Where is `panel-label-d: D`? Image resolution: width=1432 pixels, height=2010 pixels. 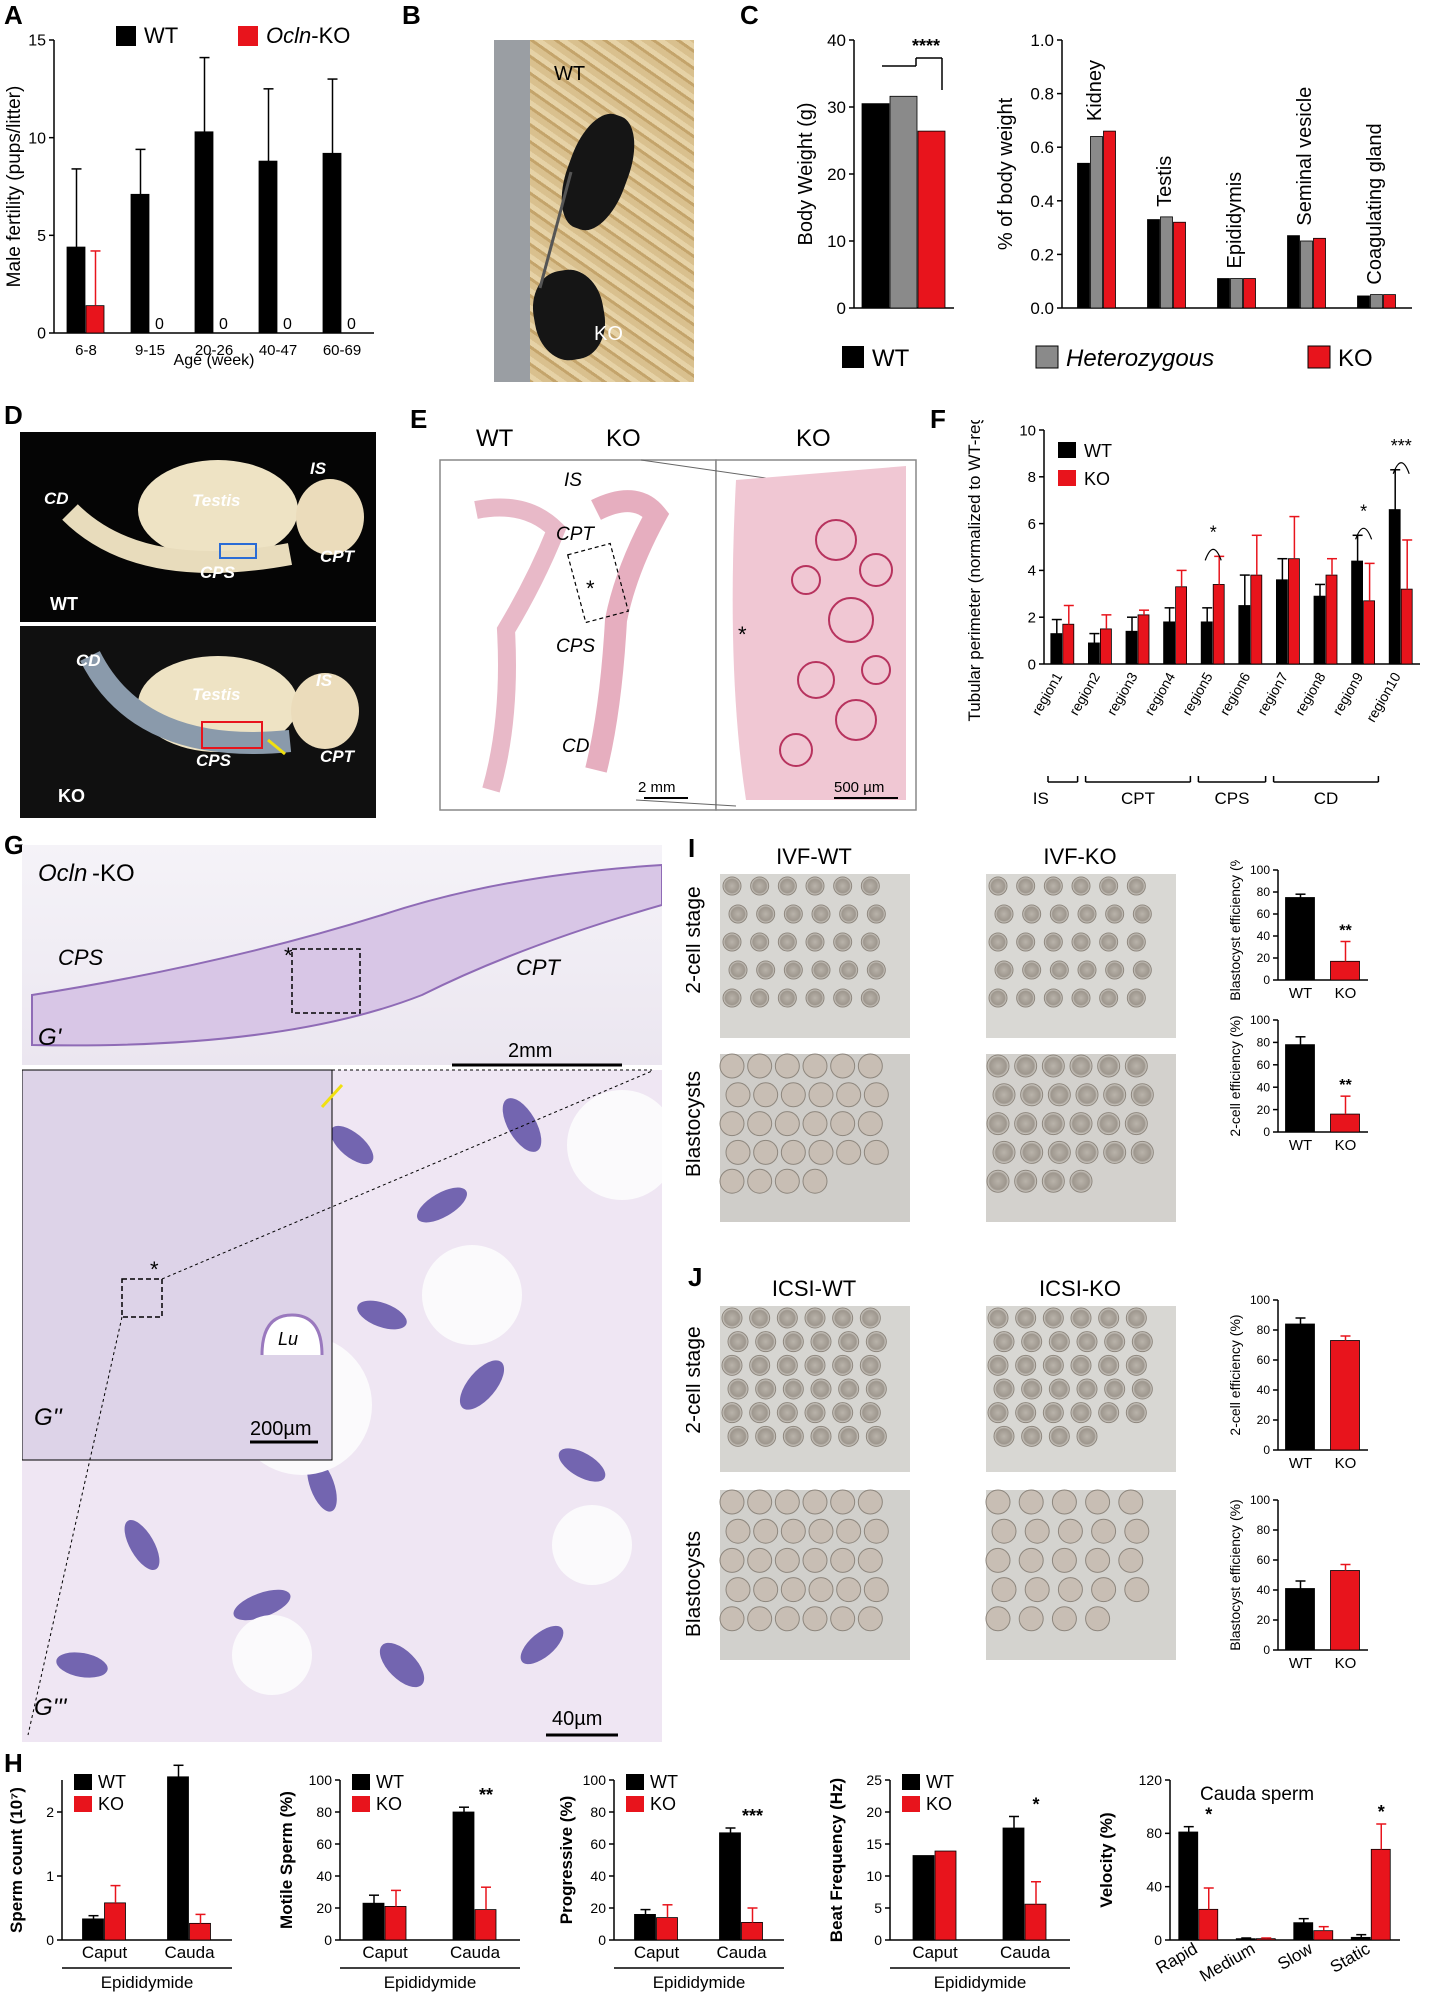
panel-label-d: D is located at coordinates (13, 415).